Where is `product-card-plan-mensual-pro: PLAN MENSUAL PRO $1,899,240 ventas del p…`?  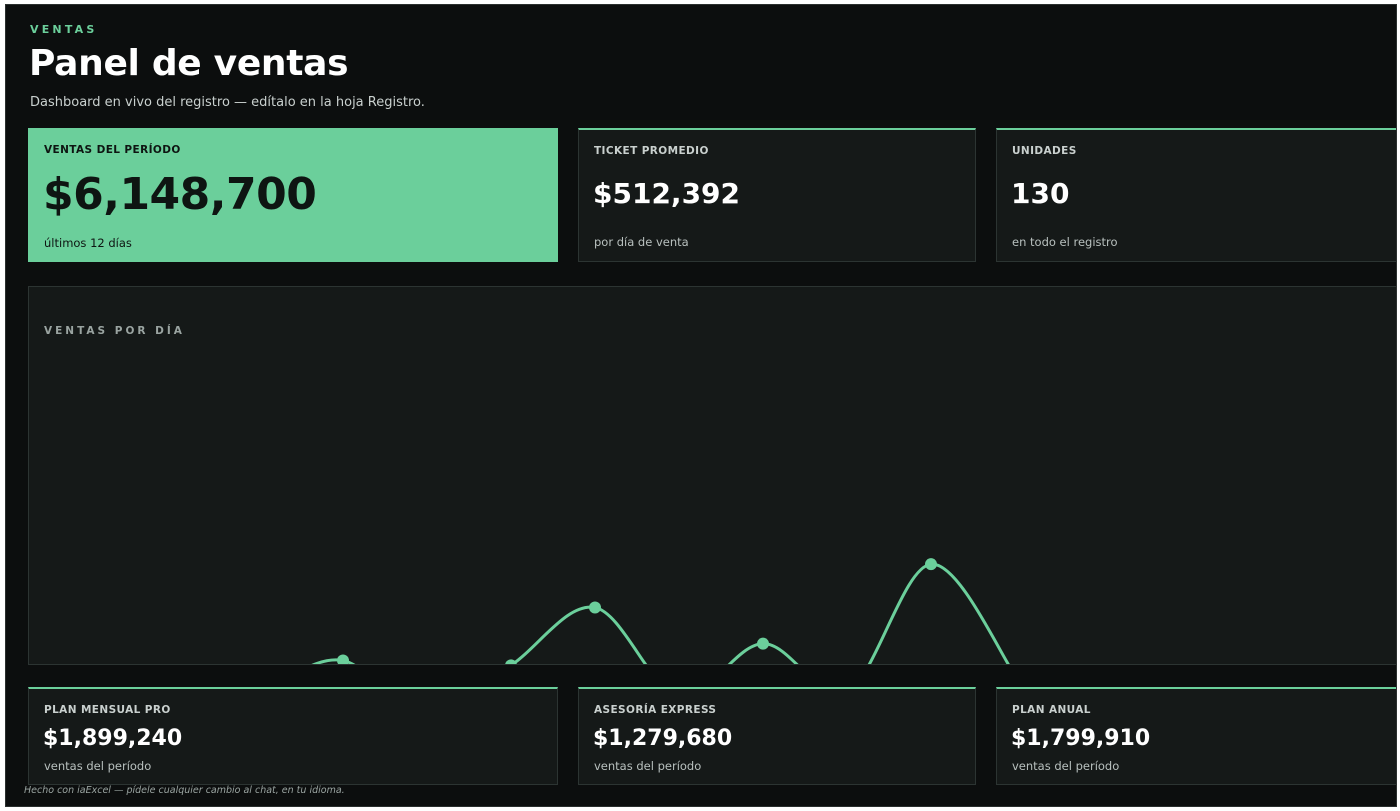 product-card-plan-mensual-pro: PLAN MENSUAL PRO $1,899,240 ventas del p… is located at coordinates (293, 736).